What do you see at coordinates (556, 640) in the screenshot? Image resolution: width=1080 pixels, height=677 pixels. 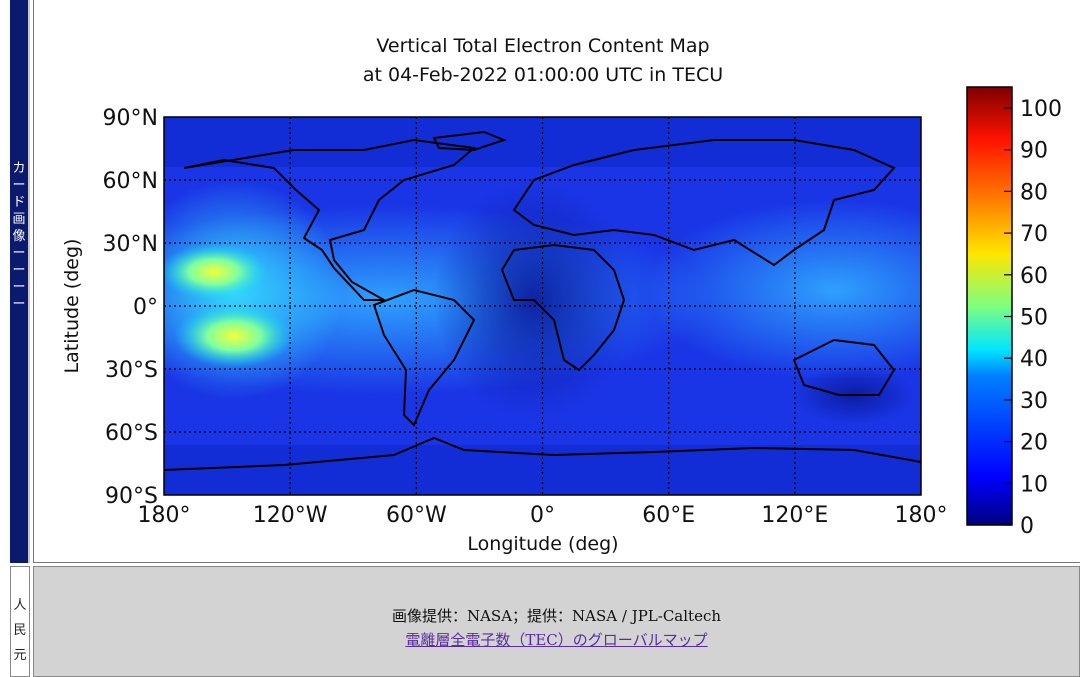 I see `tec-map-link: 電離層全電子数（TEC）のグローバルマップ` at bounding box center [556, 640].